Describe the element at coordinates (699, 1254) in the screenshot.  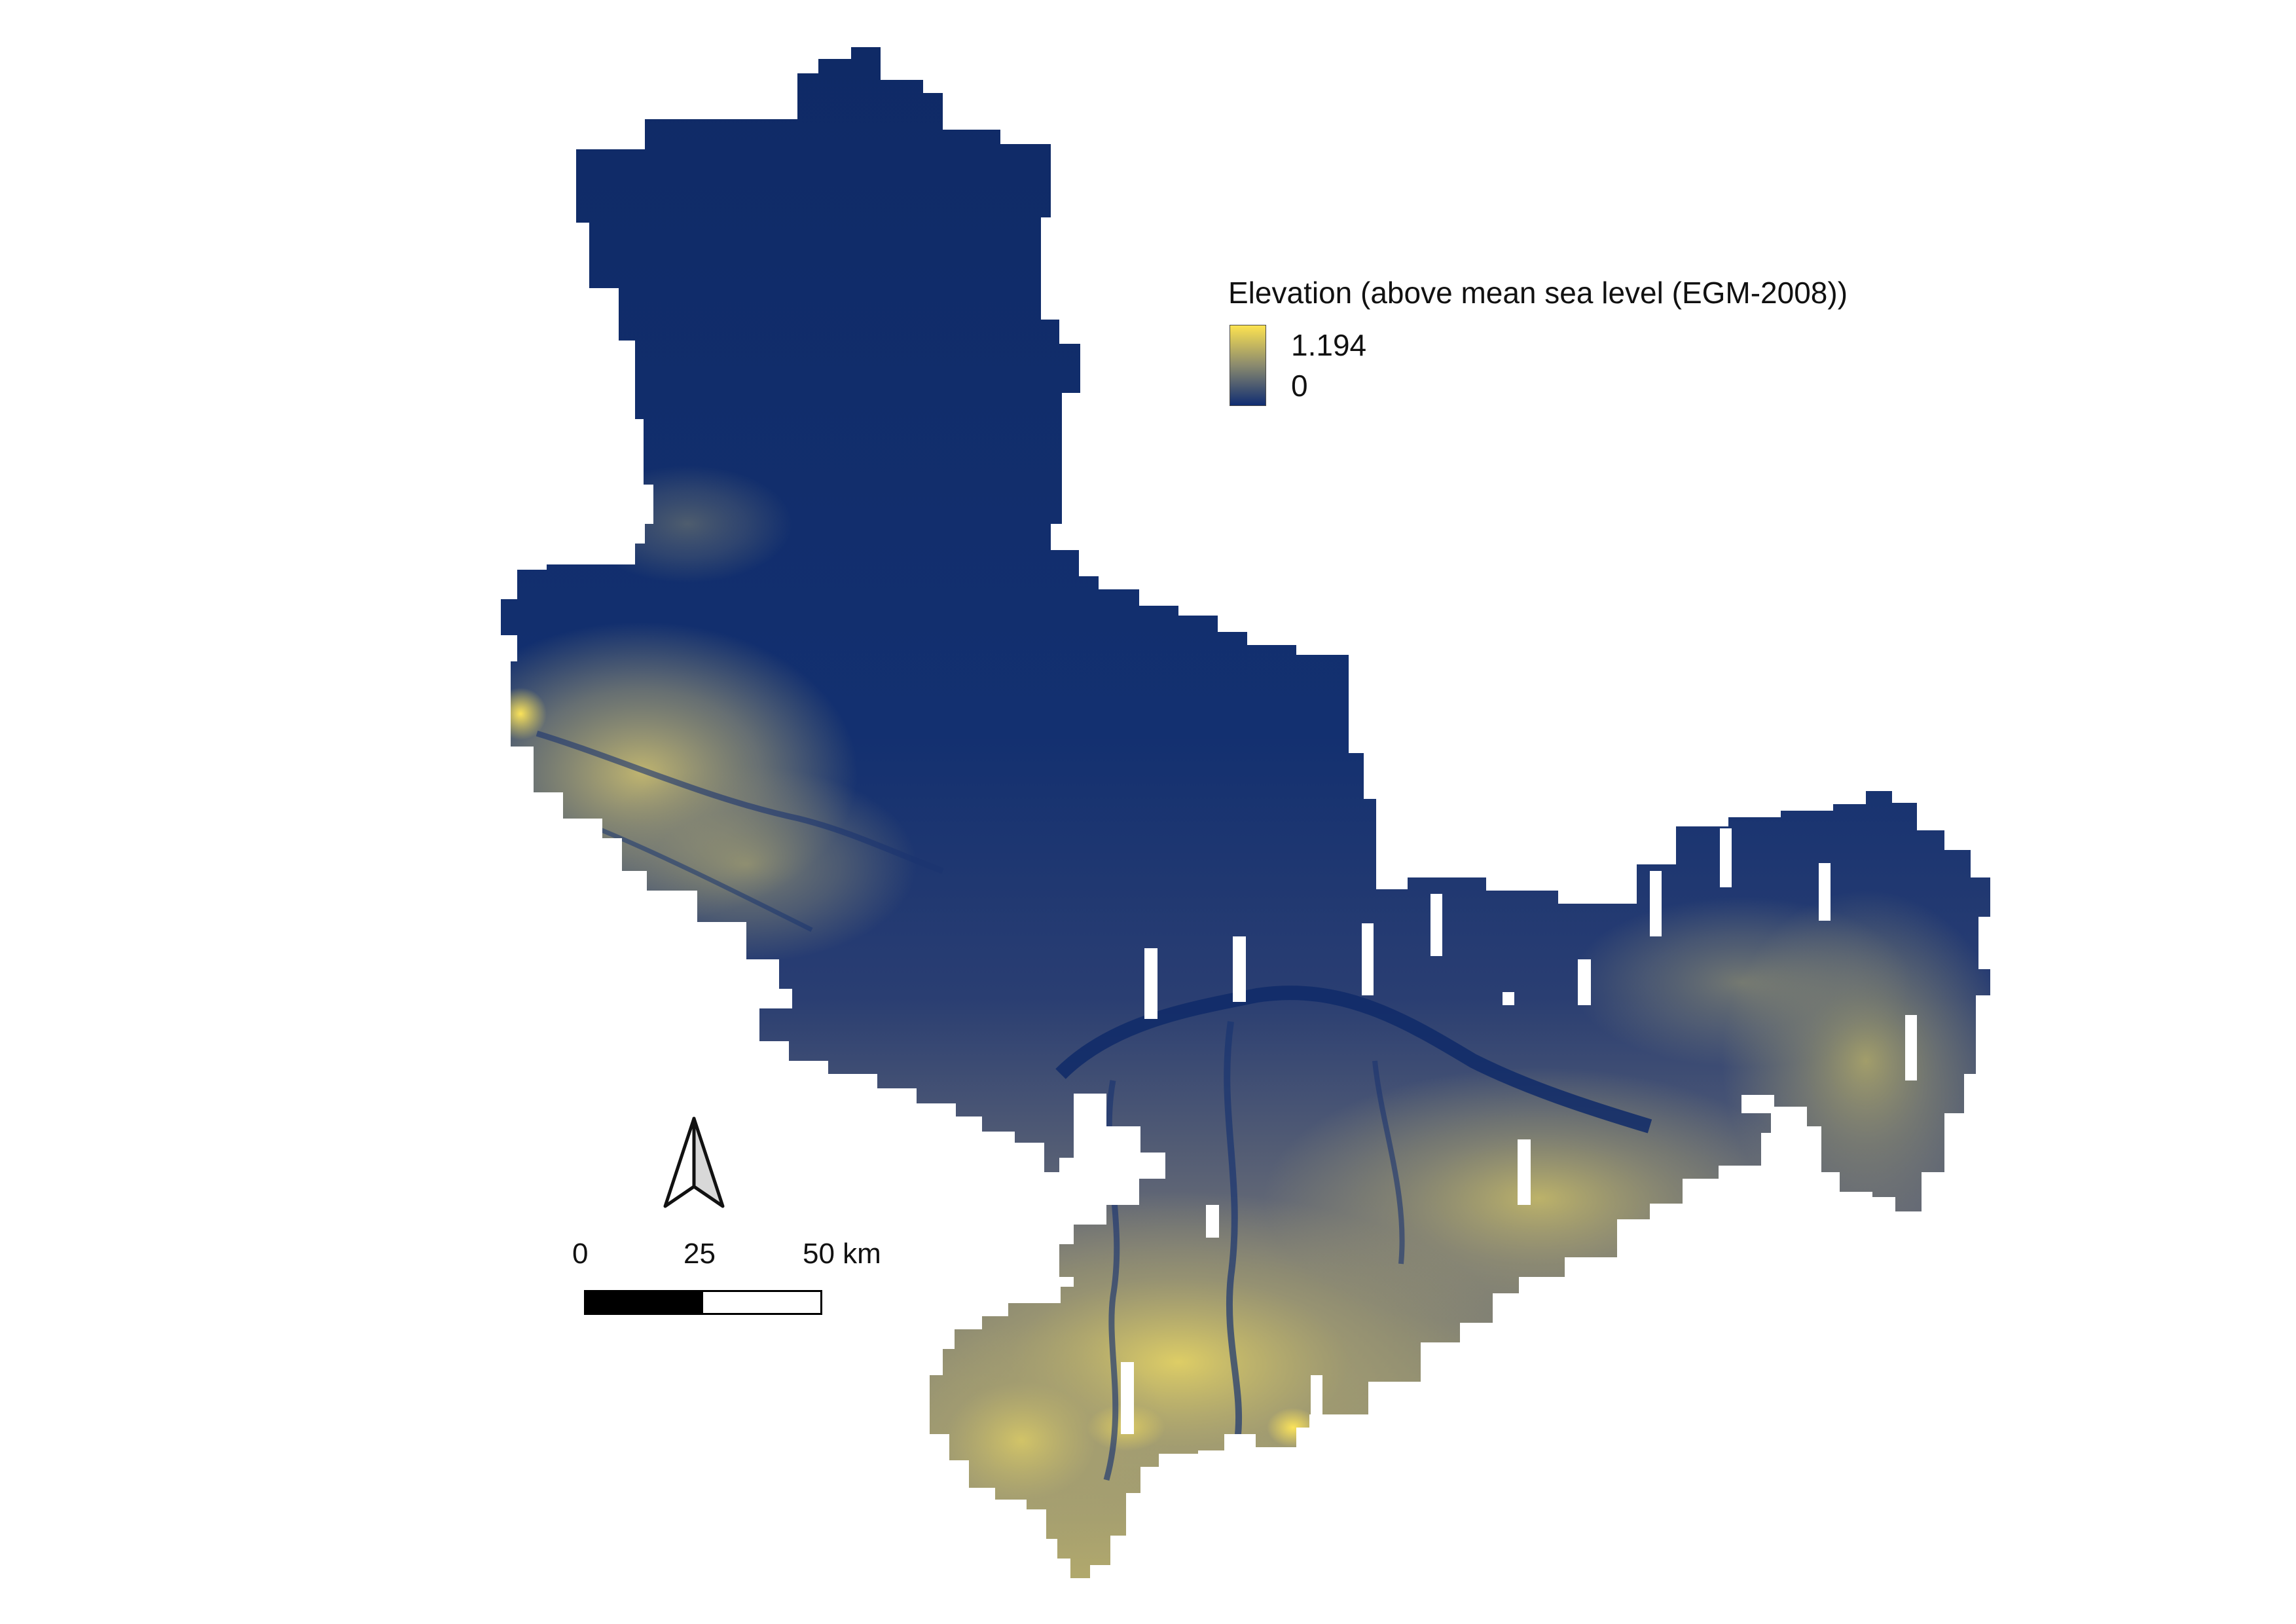
I see `scale-label-25: 25` at that location.